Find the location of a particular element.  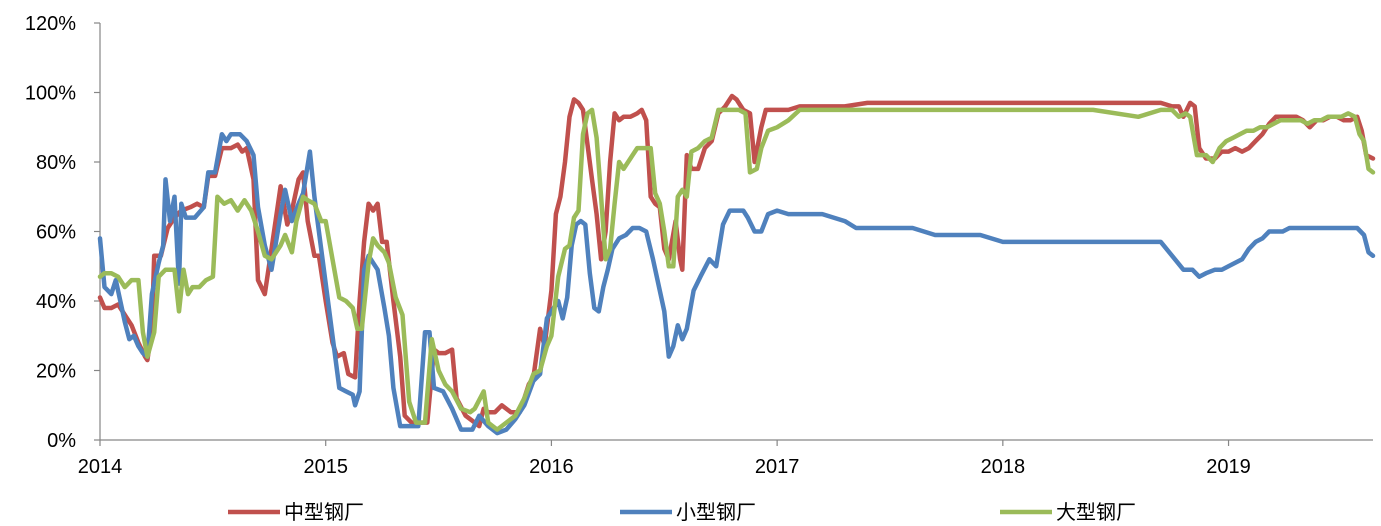

x-tick-label: 2016 is located at coordinates (551, 467).